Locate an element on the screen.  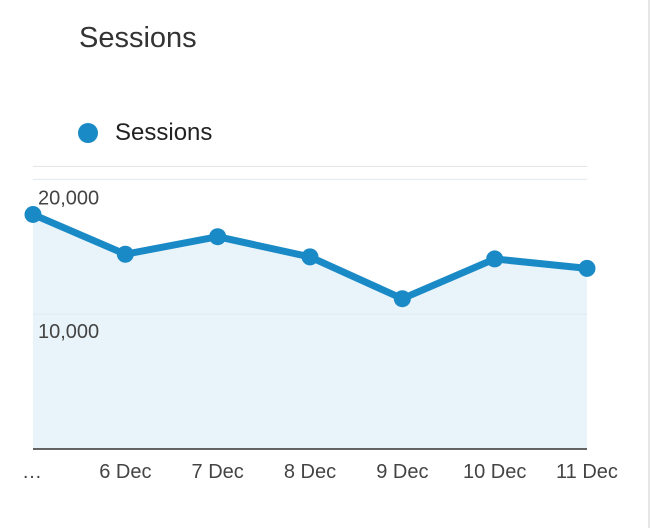
x-tick-label: 11 Dec is located at coordinates (587, 472).